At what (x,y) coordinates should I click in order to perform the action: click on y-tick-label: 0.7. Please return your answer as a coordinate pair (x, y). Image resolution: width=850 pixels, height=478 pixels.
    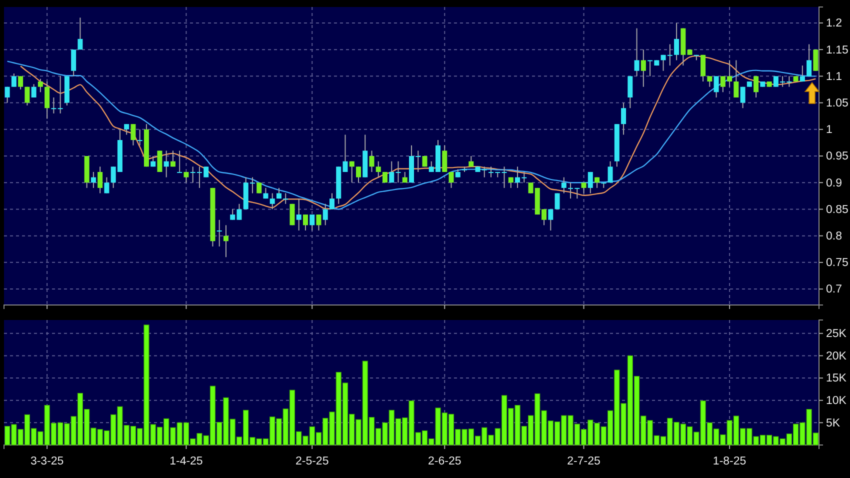
    Looking at the image, I should click on (834, 290).